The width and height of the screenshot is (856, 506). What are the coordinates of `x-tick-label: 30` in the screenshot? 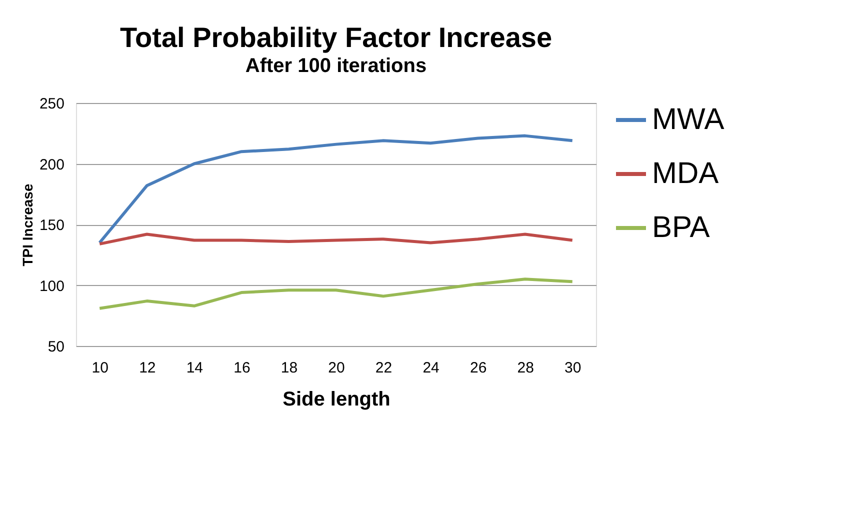 It's located at (573, 368).